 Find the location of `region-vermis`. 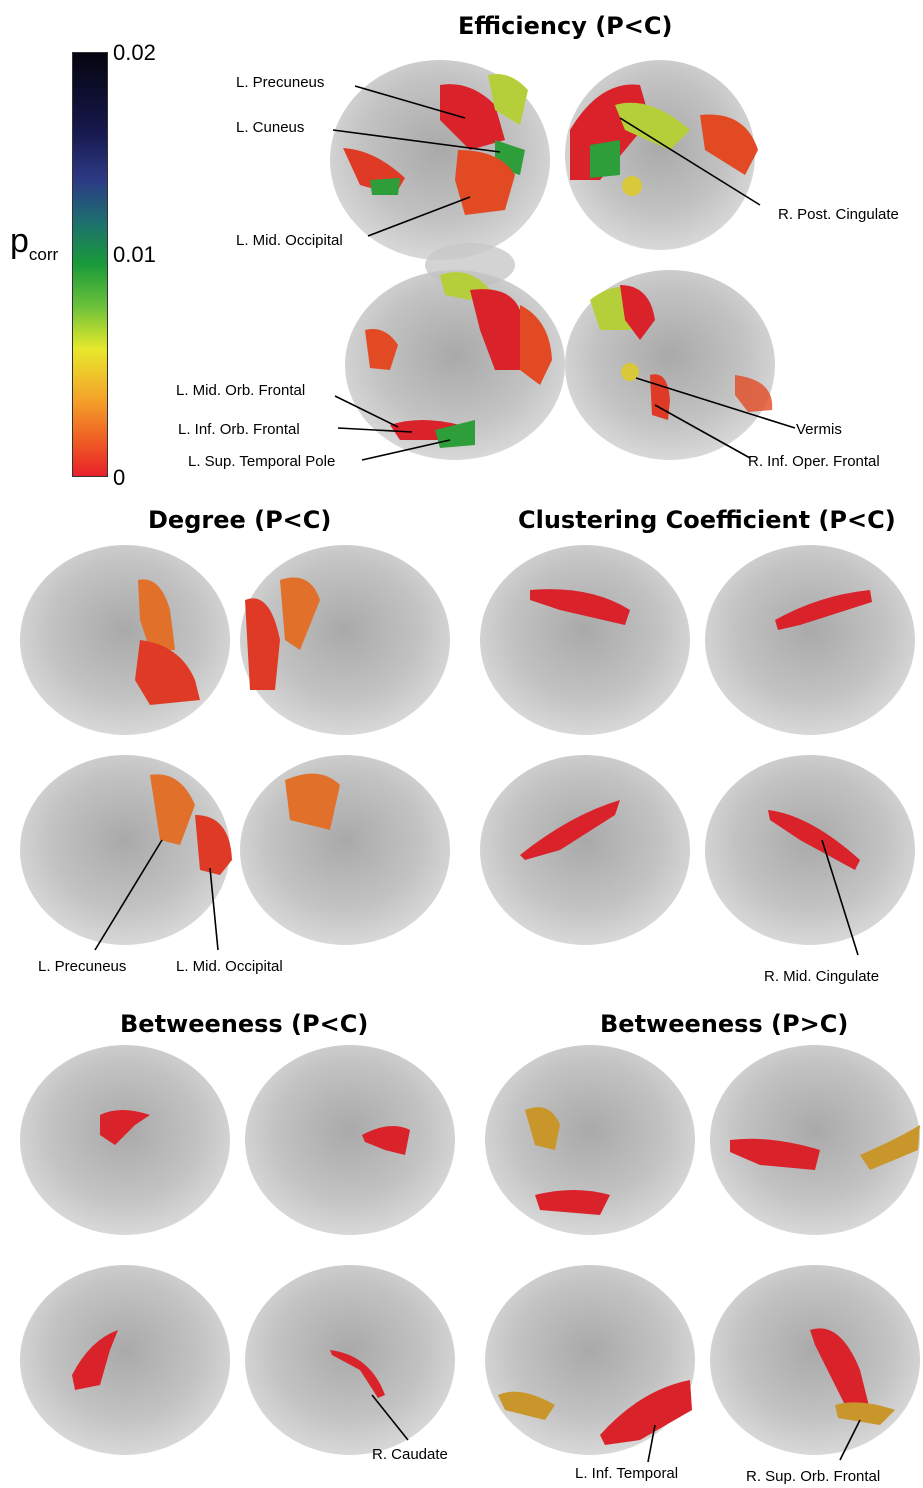

region-vermis is located at coordinates (630, 372).